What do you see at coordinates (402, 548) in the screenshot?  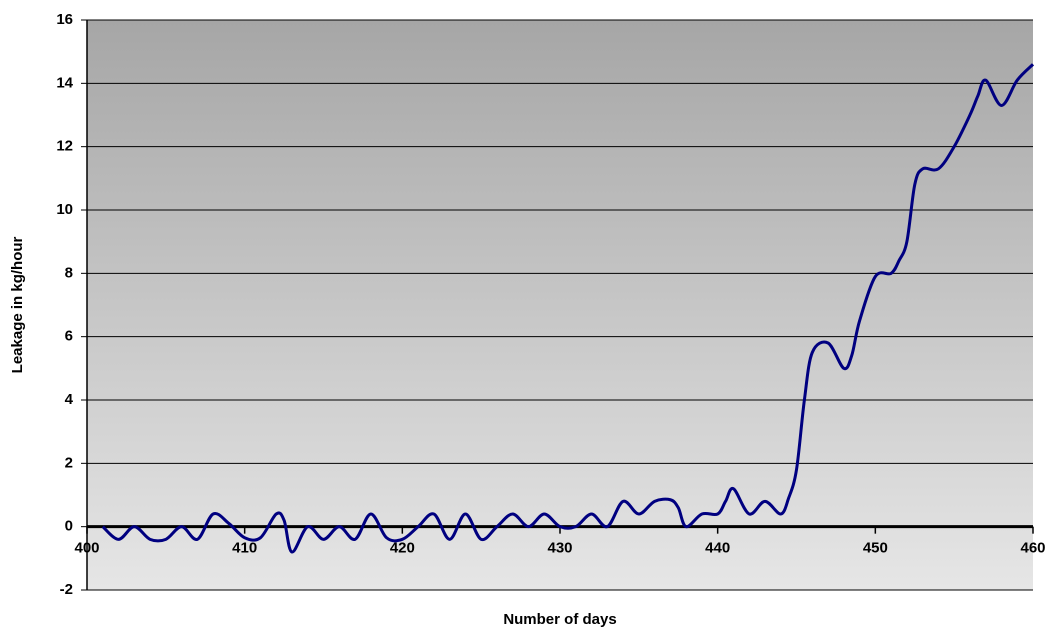 I see `x-tick-label: 420` at bounding box center [402, 548].